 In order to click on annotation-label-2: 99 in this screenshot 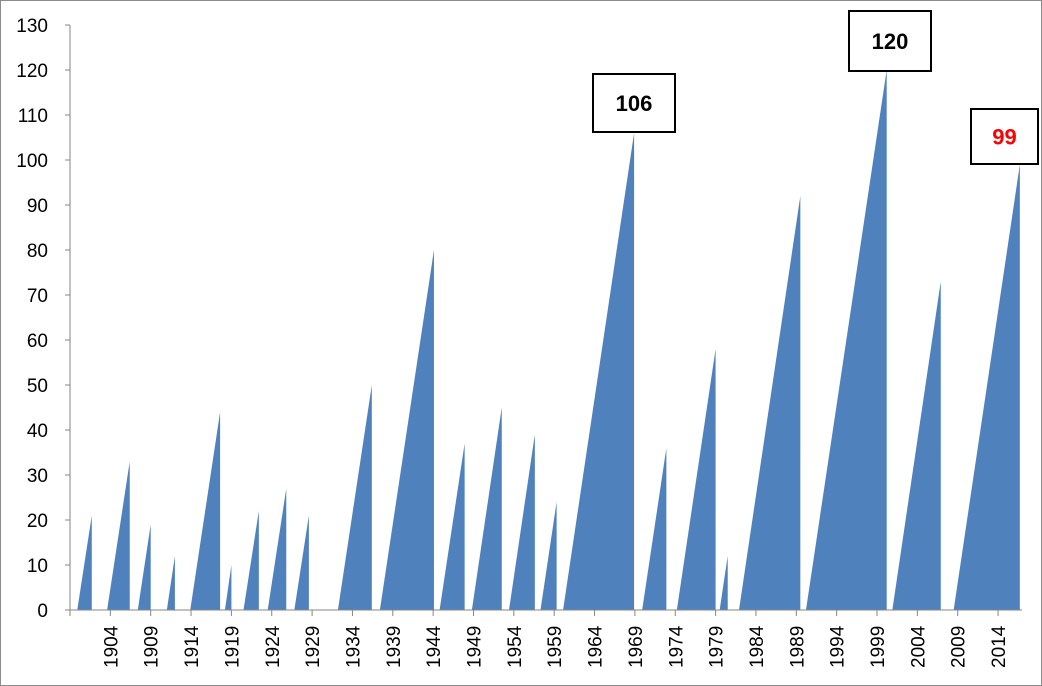, I will do `click(1004, 137)`.